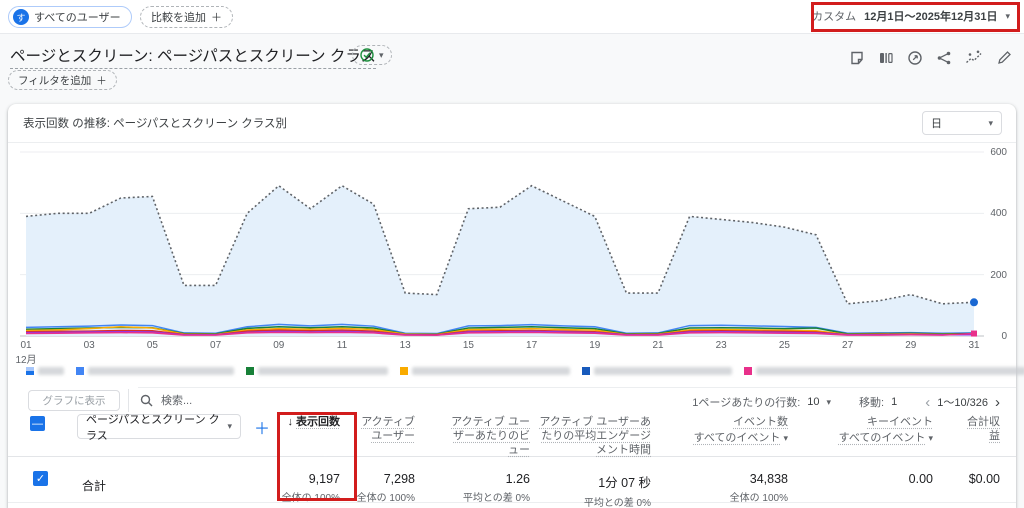 Image resolution: width=1024 pixels, height=508 pixels. Describe the element at coordinates (834, 17) in the screenshot. I see `date-range-preset: カスタム` at that location.